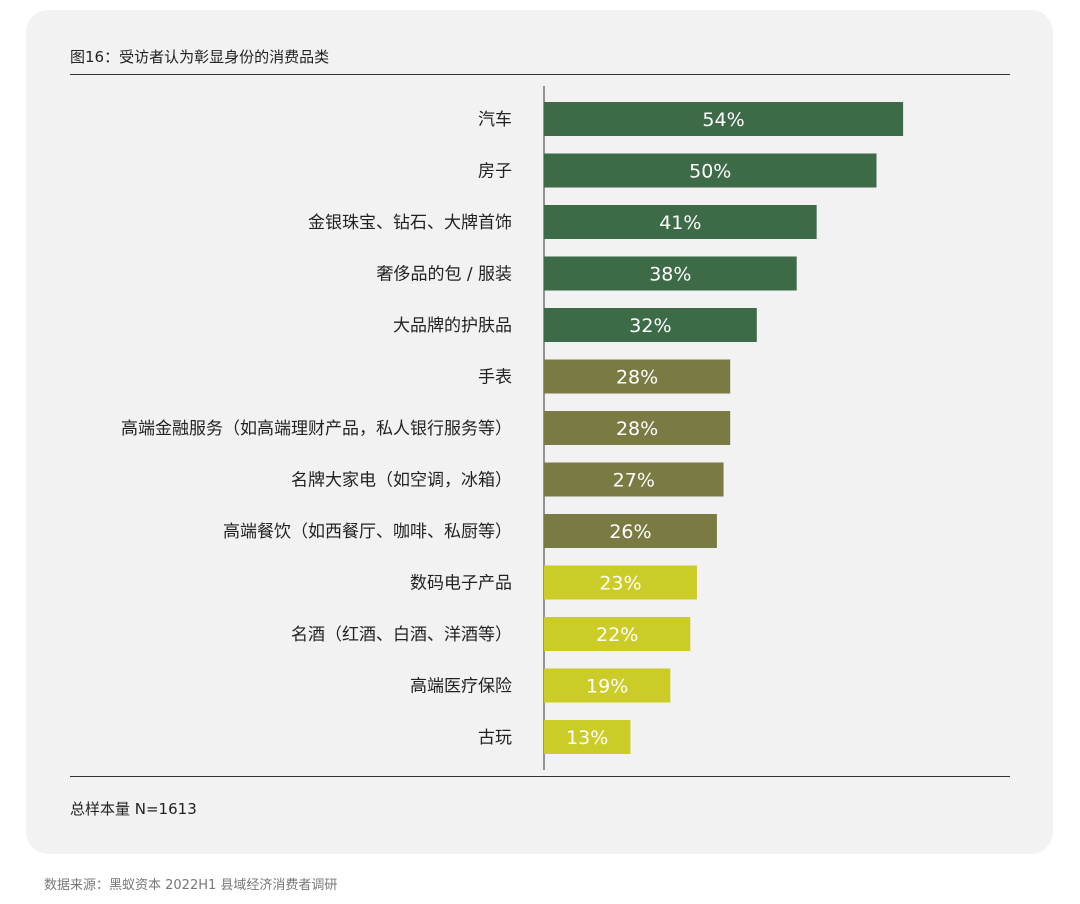 Image resolution: width=1080 pixels, height=904 pixels. I want to click on data-label: 32%, so click(650, 326).